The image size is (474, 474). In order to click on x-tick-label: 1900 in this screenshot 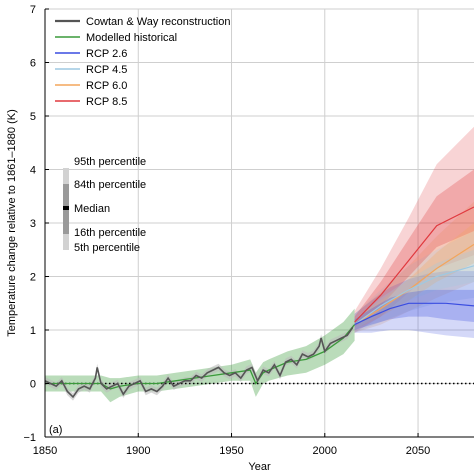, I will do `click(138, 451)`.